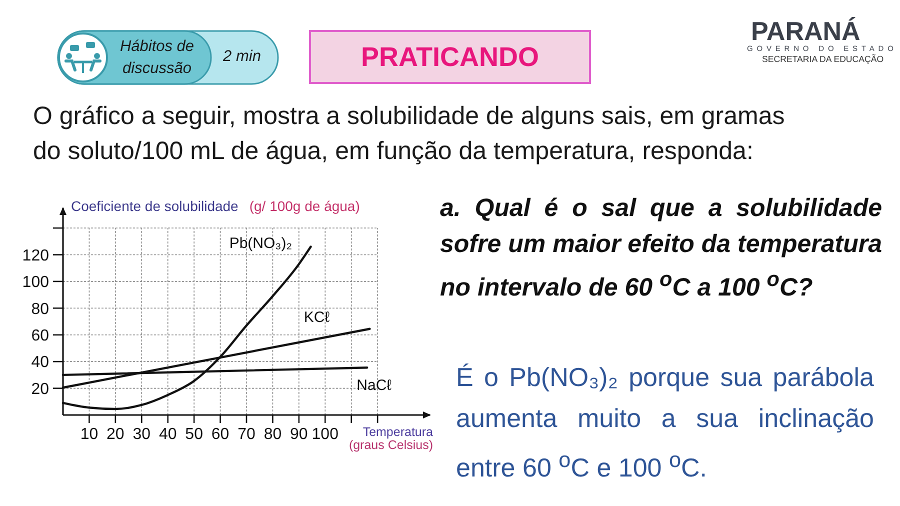 The width and height of the screenshot is (900, 506). Describe the element at coordinates (36, 283) in the screenshot. I see `y-tick-label: 100` at that location.